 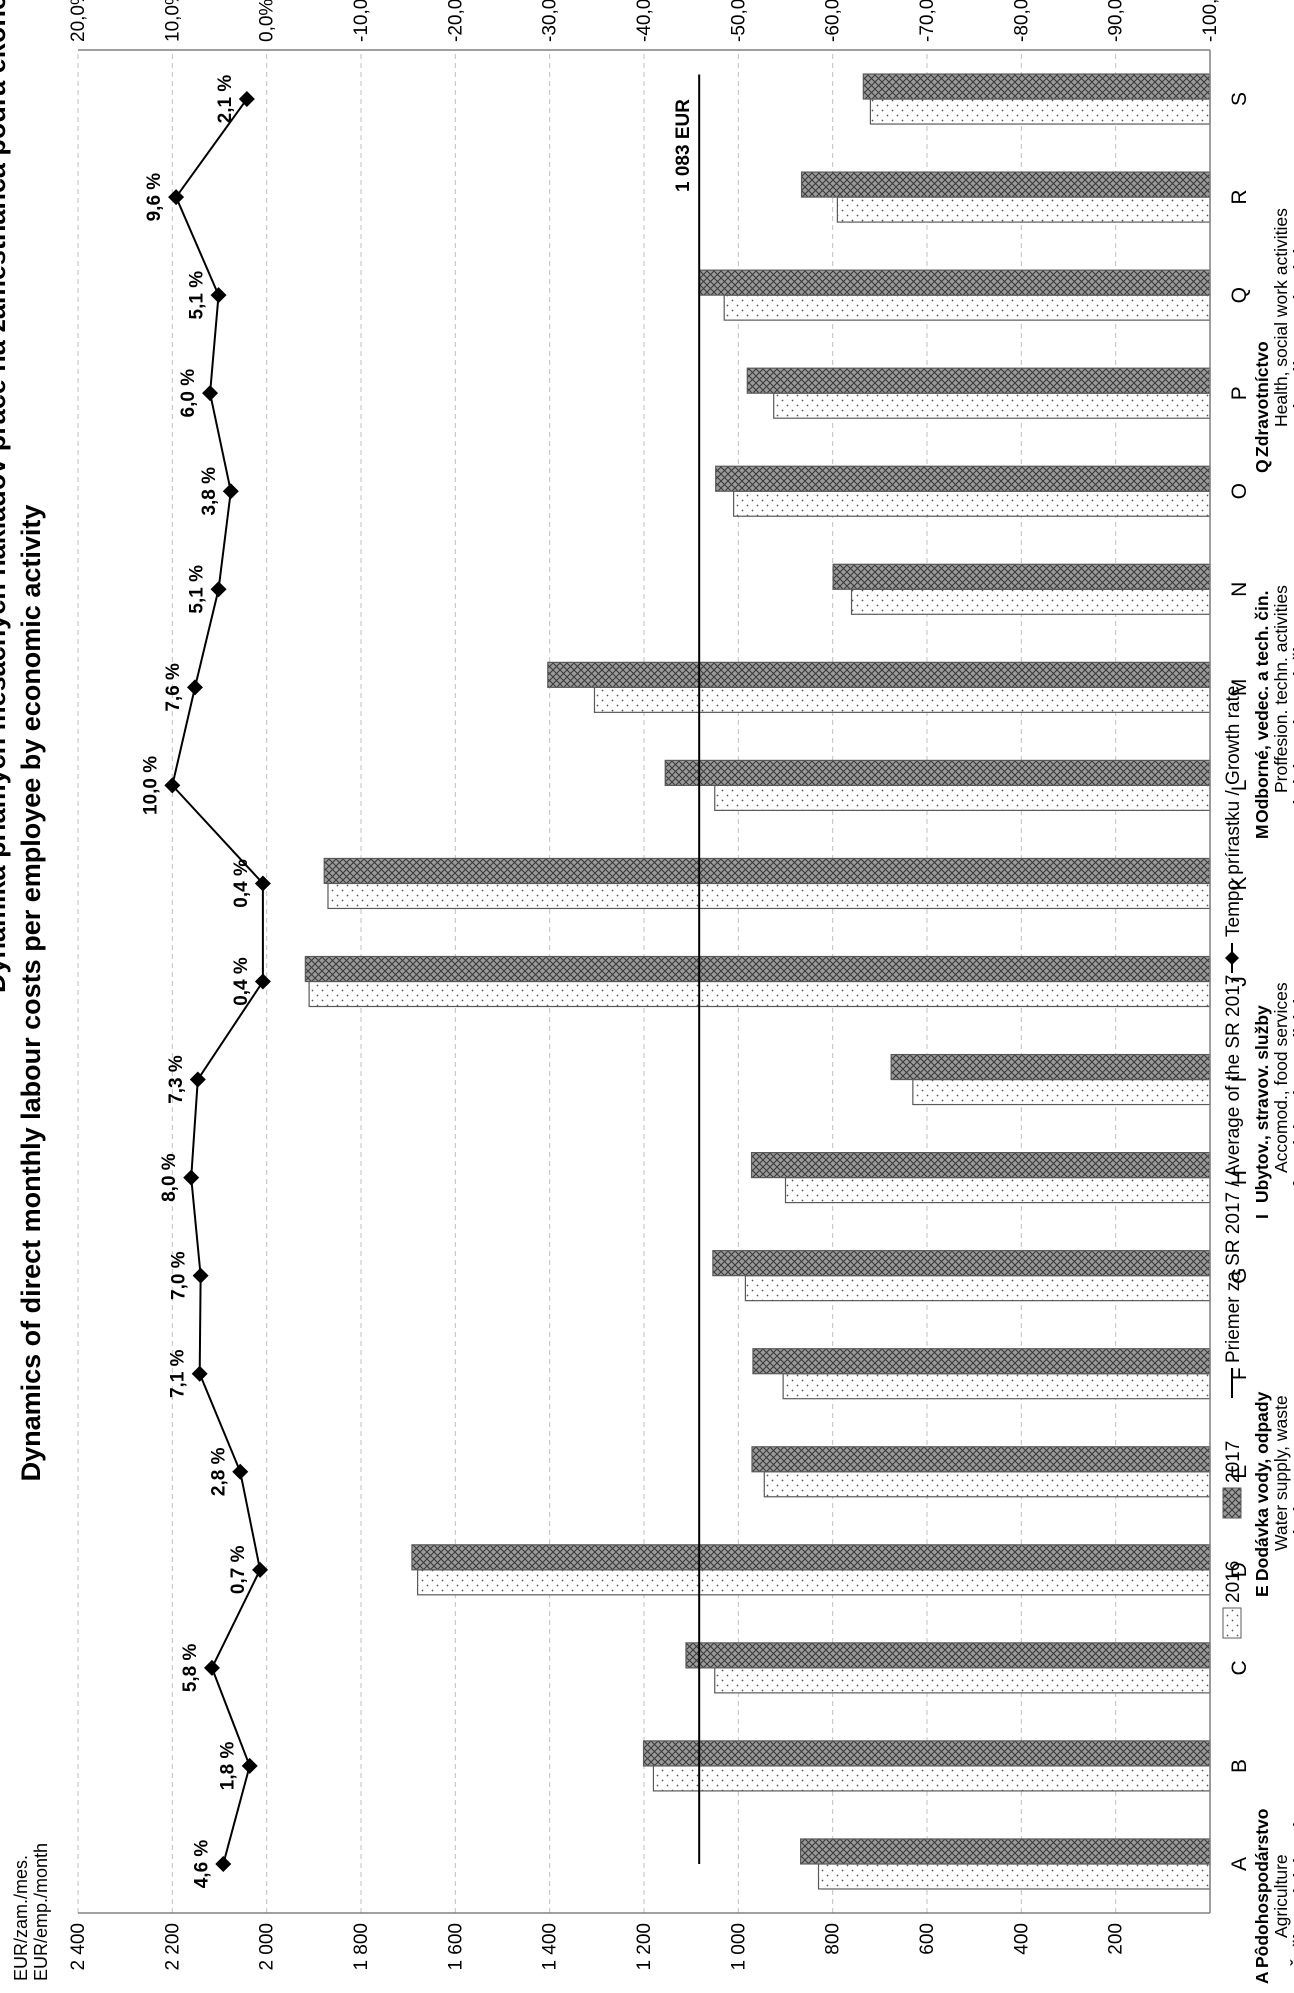 I want to click on bar-2017-B, so click(x=926, y=1753).